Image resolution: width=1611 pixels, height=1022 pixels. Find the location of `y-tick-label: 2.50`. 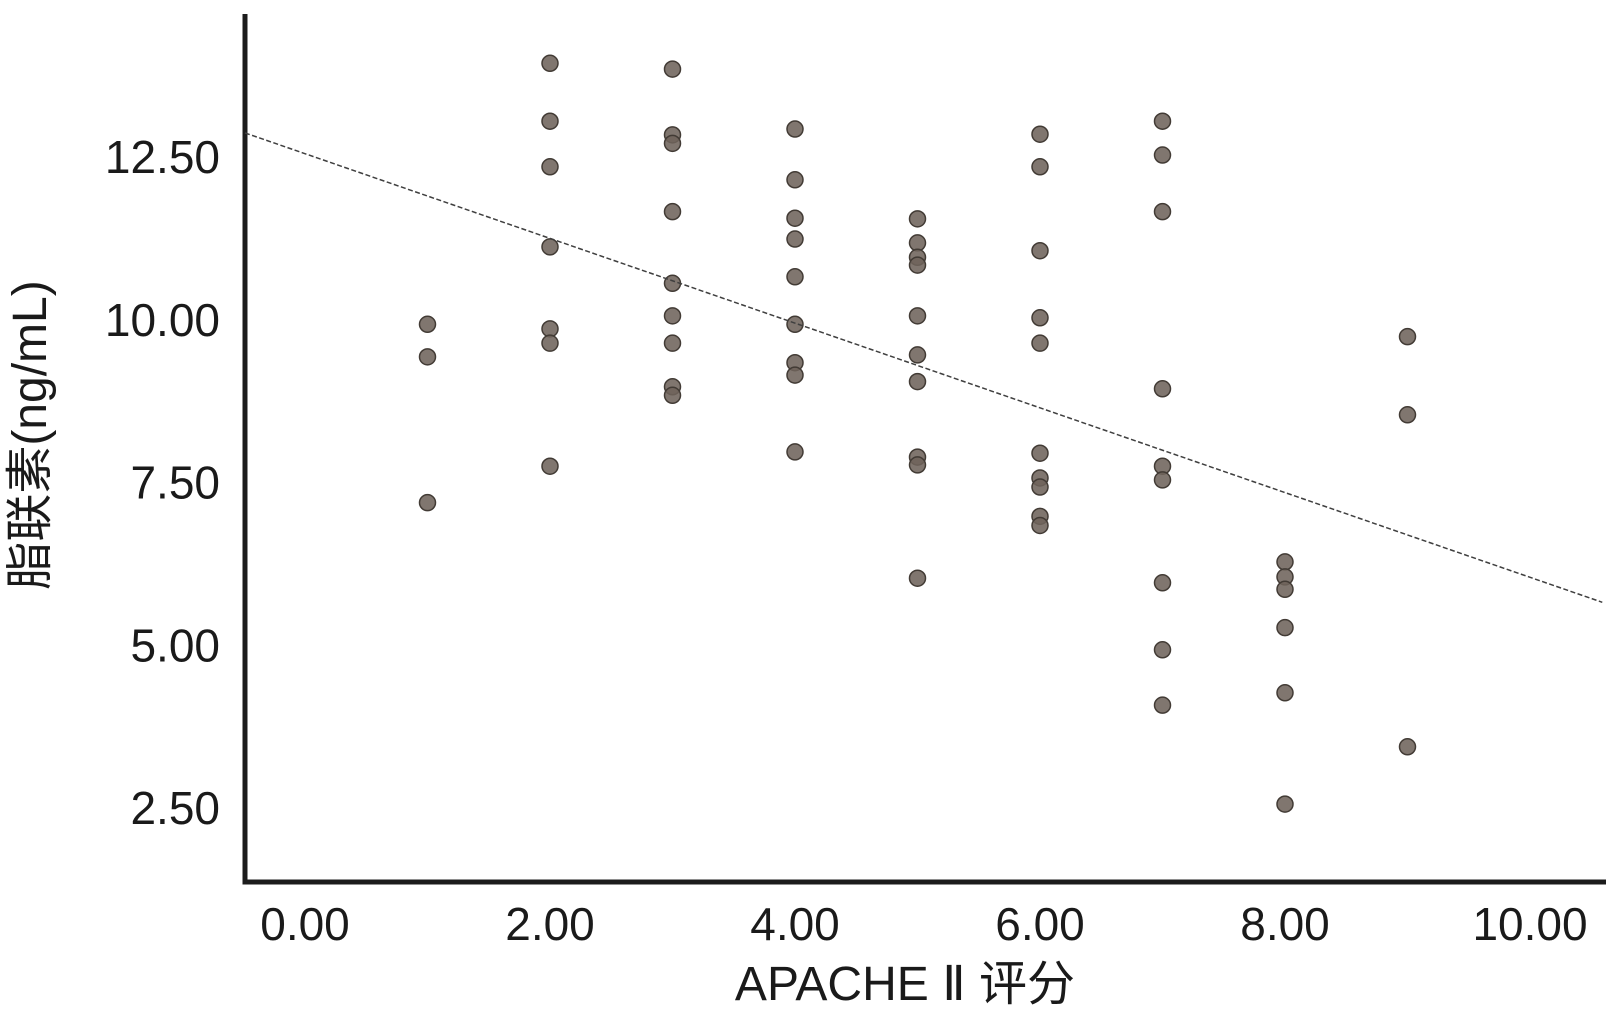

y-tick-label: 2.50 is located at coordinates (175, 808).